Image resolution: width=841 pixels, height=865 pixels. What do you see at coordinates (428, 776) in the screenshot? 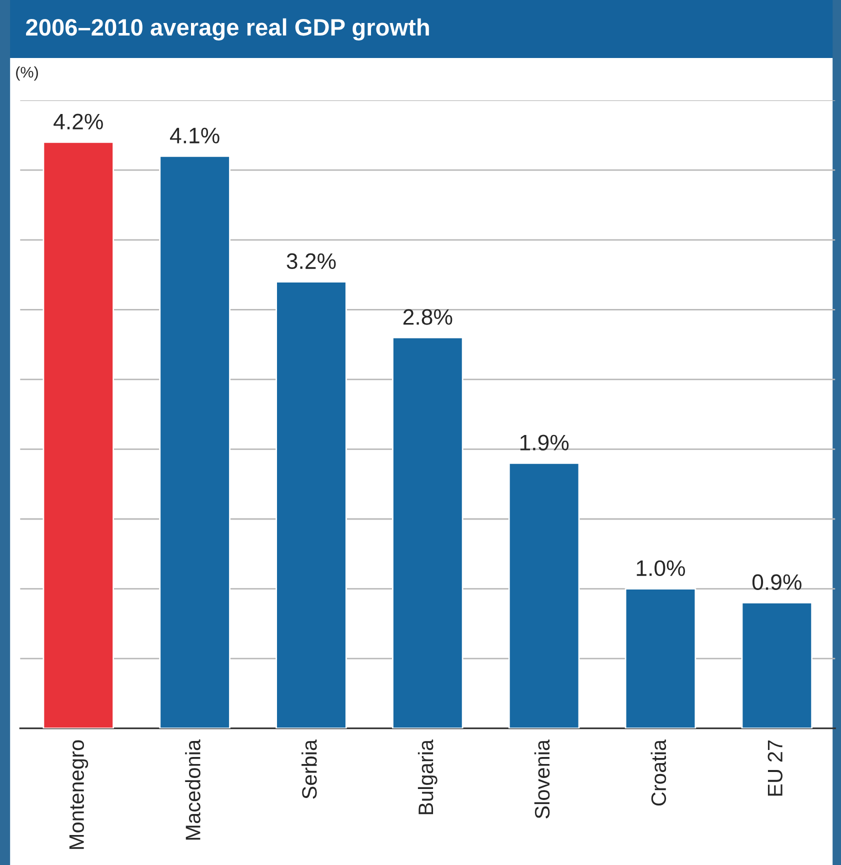
I see `x-tick-label: Bulgaria` at bounding box center [428, 776].